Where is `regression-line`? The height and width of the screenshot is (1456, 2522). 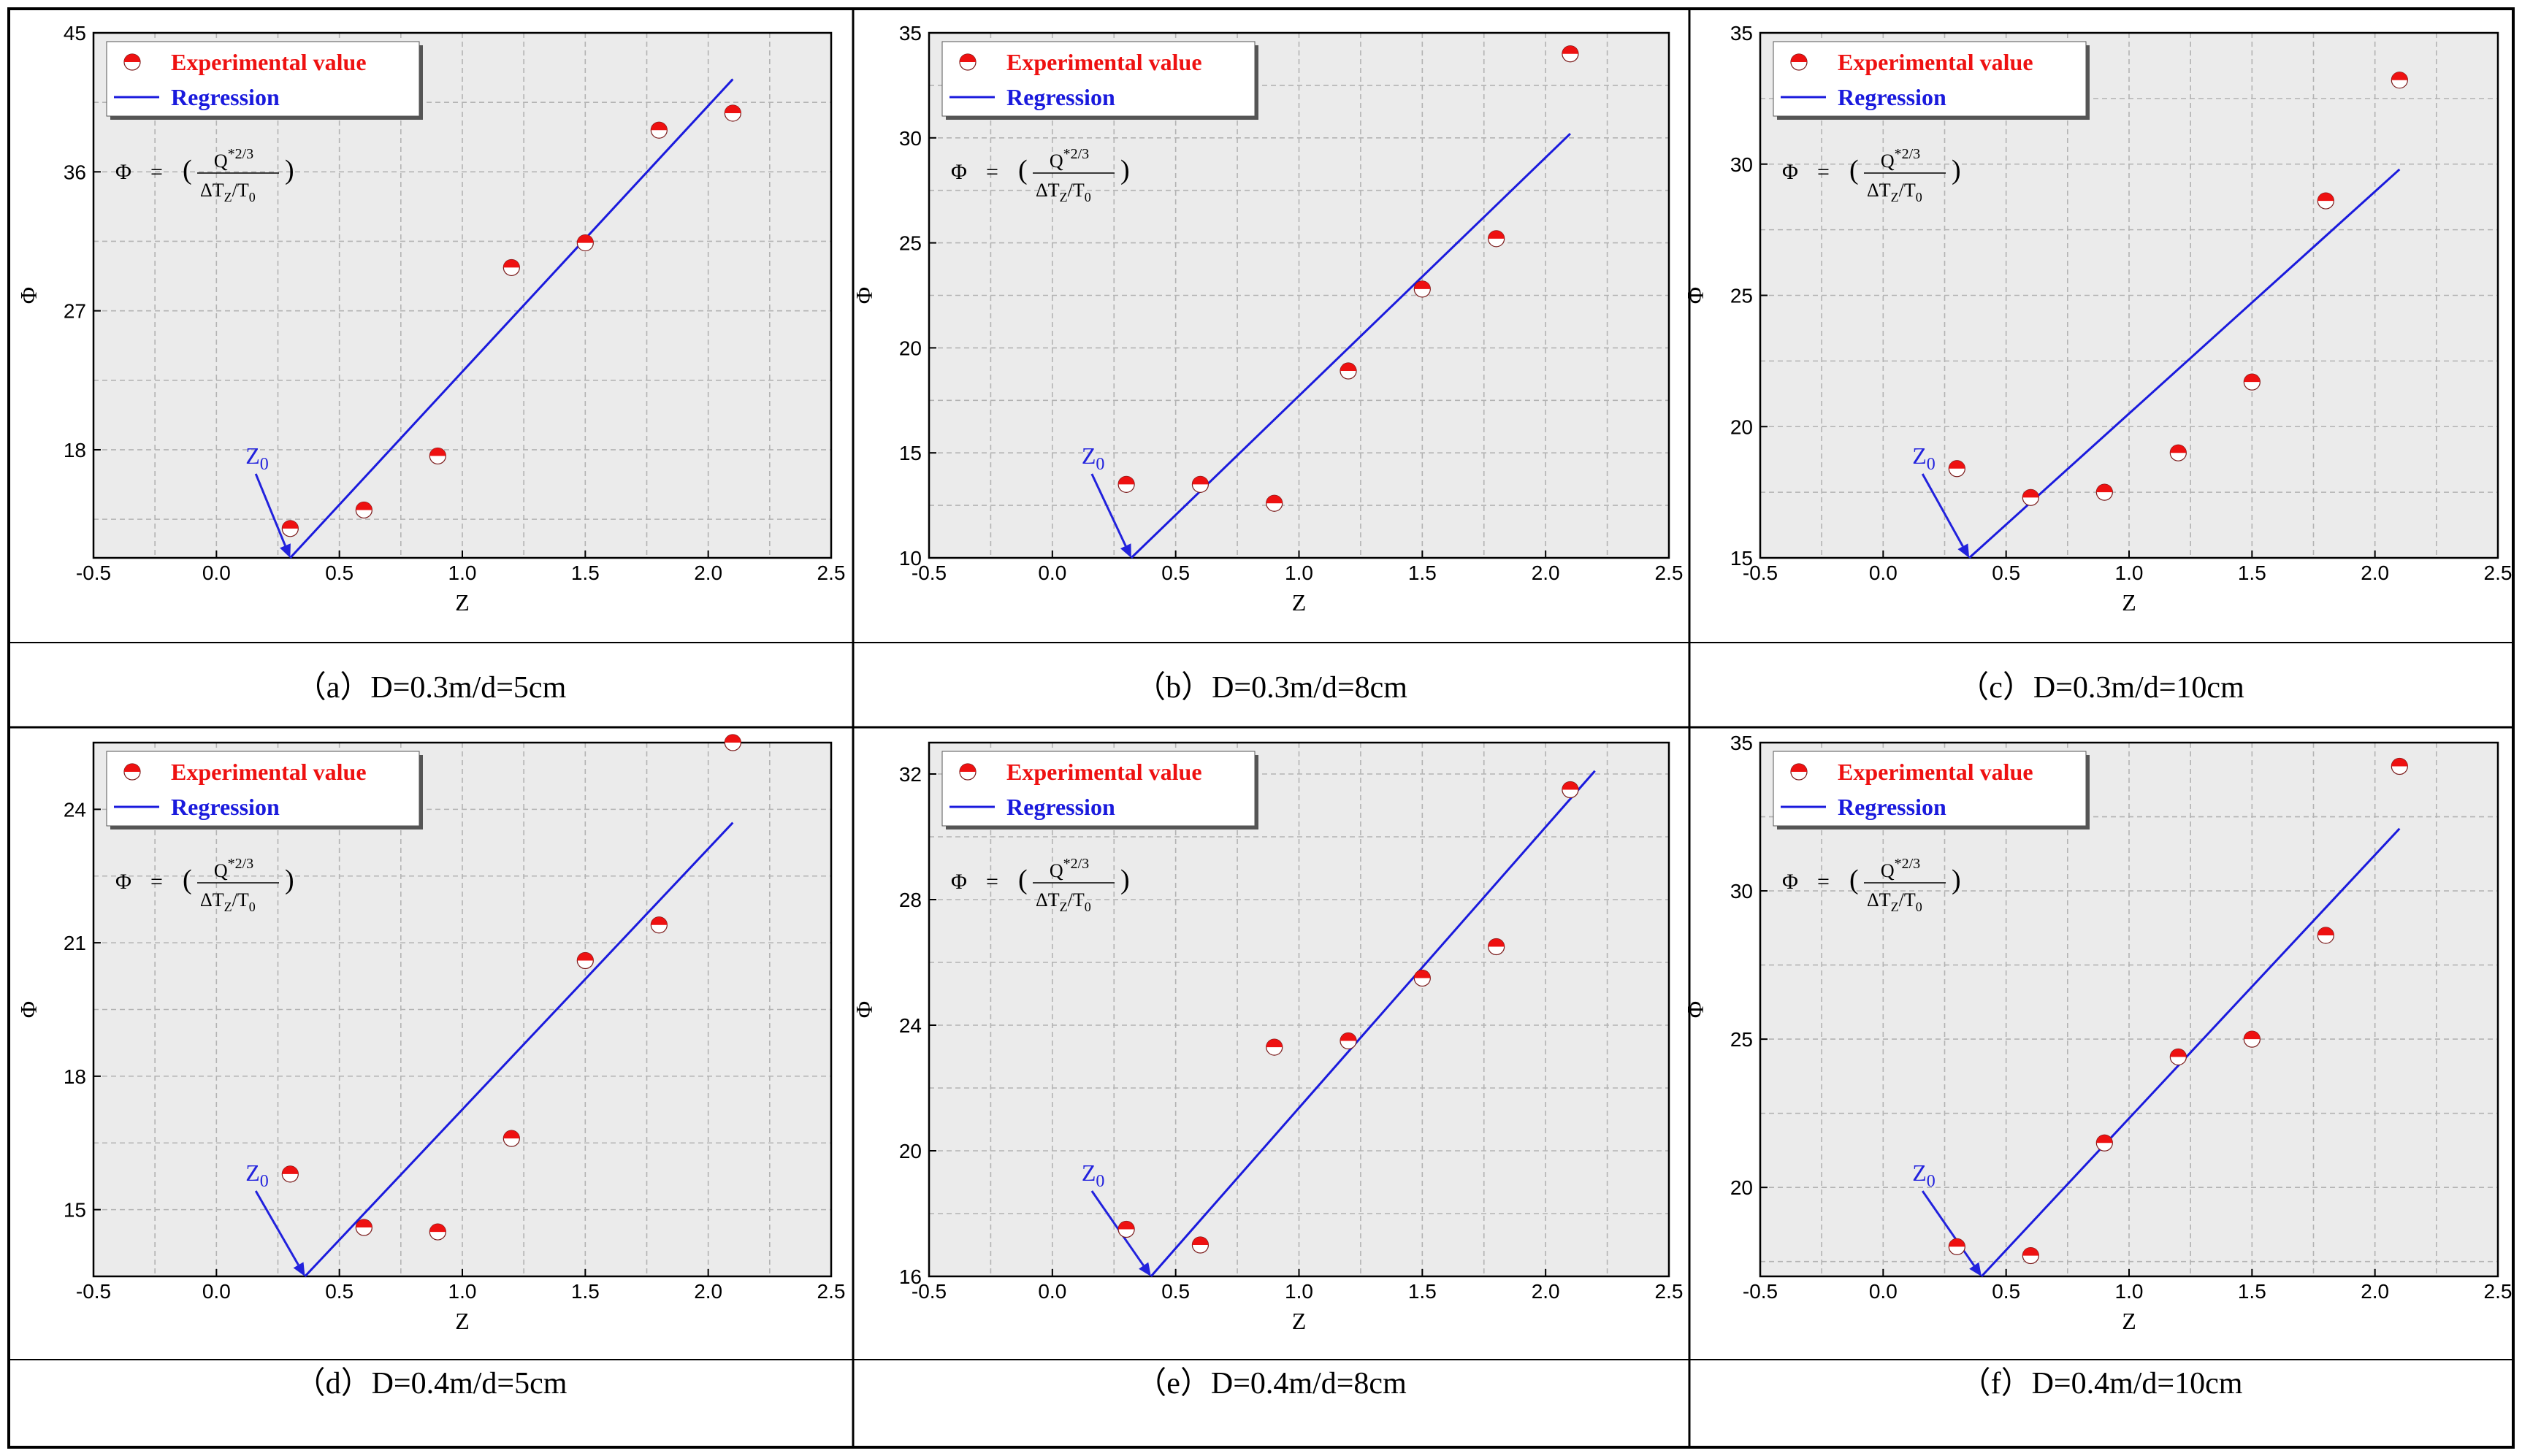 regression-line is located at coordinates (2190, 1052).